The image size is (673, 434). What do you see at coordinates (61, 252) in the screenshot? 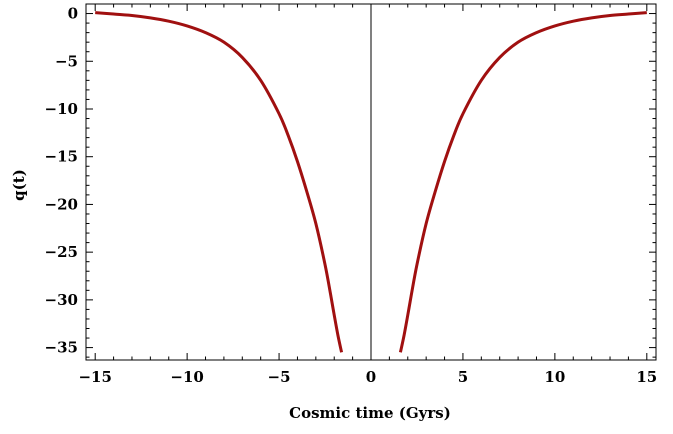
I see `y-tick-label: −25` at bounding box center [61, 252].